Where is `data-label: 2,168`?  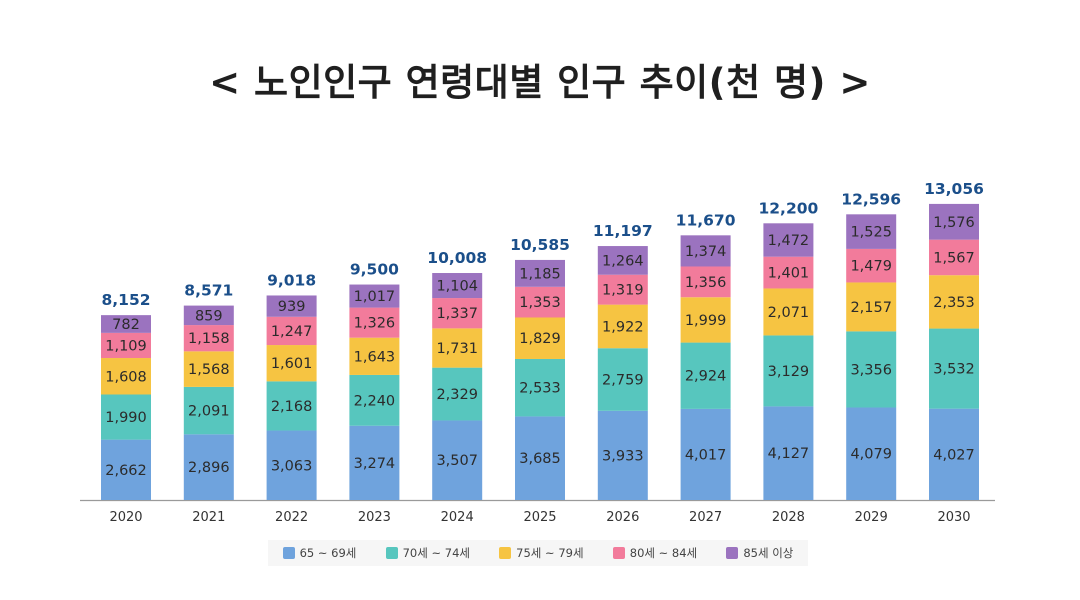
data-label: 2,168 is located at coordinates (292, 407).